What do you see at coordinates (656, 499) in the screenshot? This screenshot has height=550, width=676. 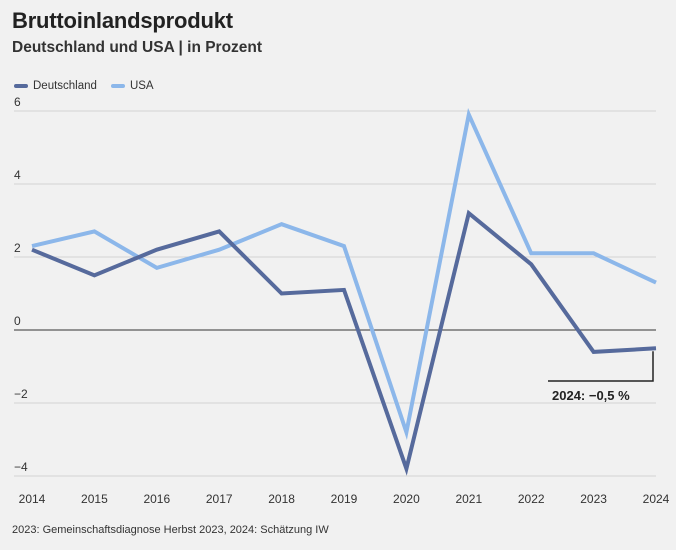 I see `x-tick-label: 2024` at bounding box center [656, 499].